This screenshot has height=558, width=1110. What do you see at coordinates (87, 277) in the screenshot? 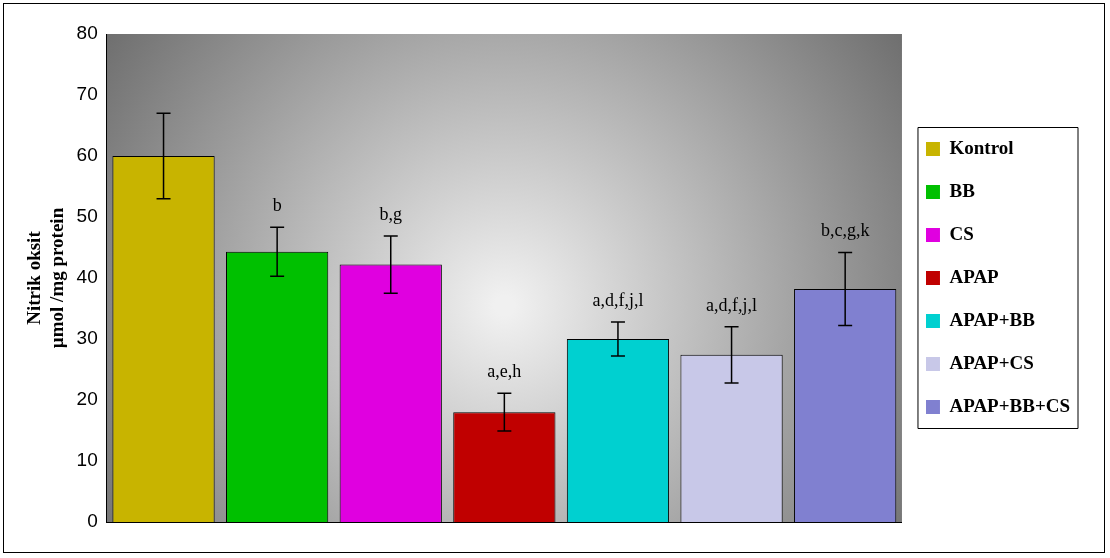
I see `y-tick-label: 40` at bounding box center [87, 277].